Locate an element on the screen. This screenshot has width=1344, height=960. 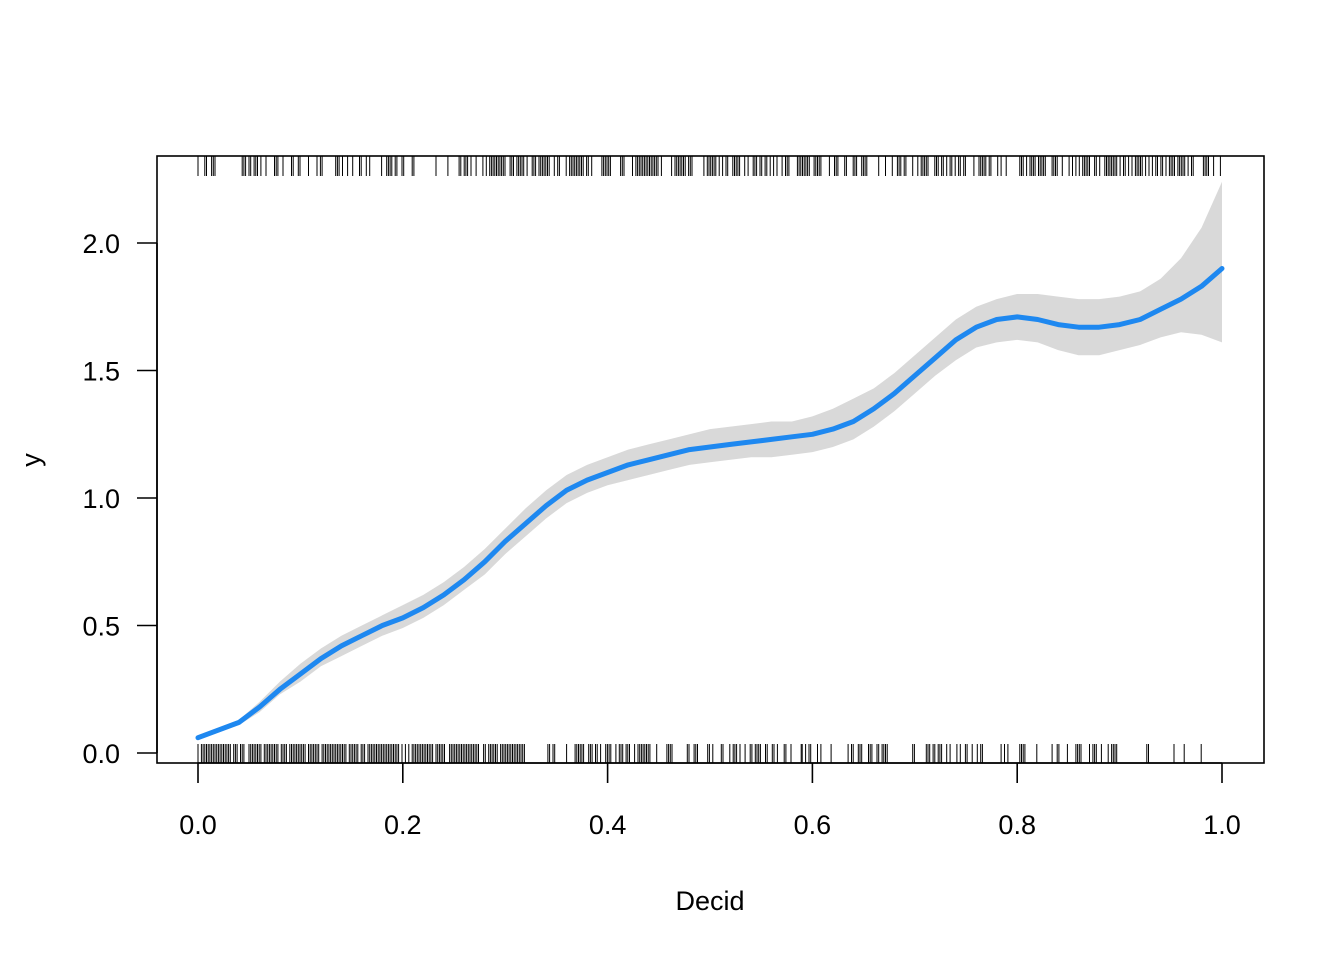
x-tick-label: 0.2 is located at coordinates (403, 825).